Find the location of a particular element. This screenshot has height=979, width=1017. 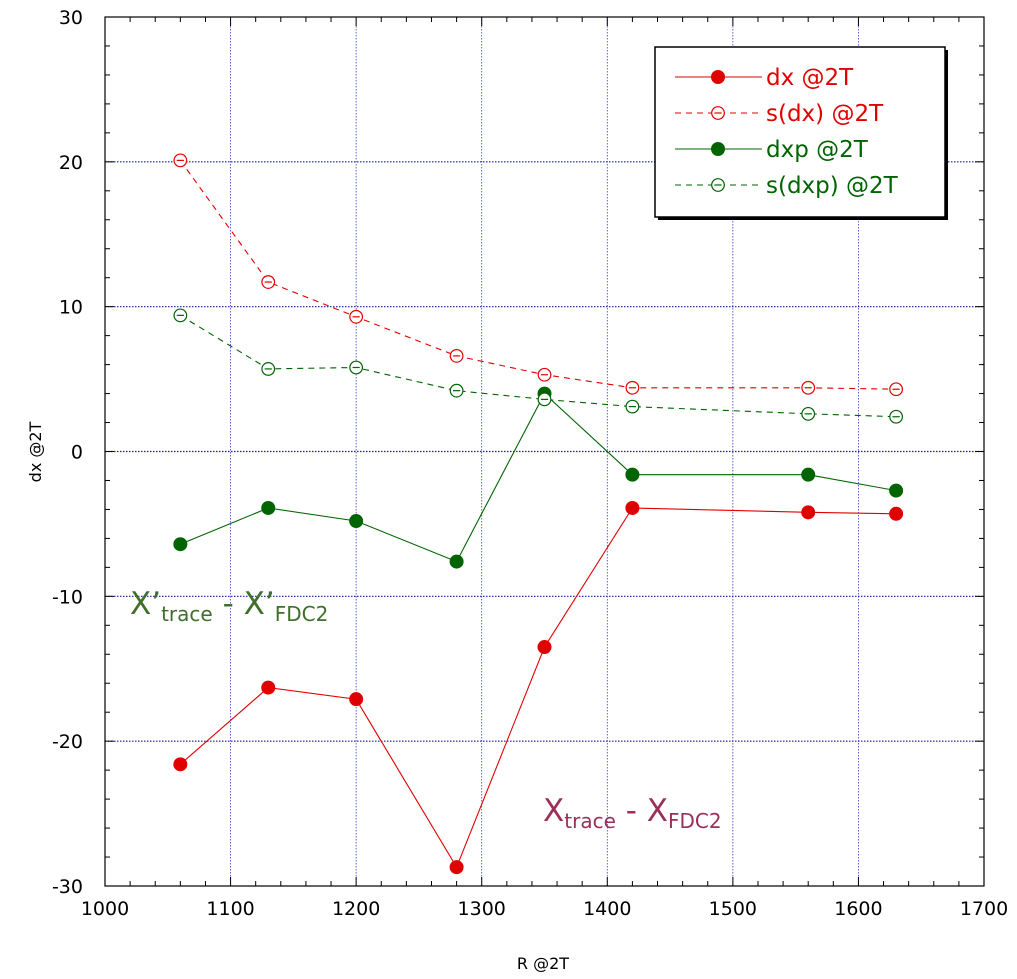

y-tick-label: 10 is located at coordinates (71, 308).